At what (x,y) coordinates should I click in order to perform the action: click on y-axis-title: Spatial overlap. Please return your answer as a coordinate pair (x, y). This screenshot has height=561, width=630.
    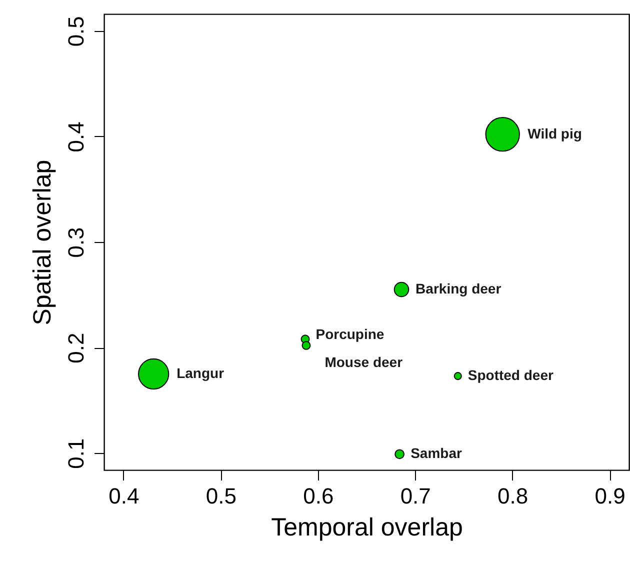
    Looking at the image, I should click on (42, 243).